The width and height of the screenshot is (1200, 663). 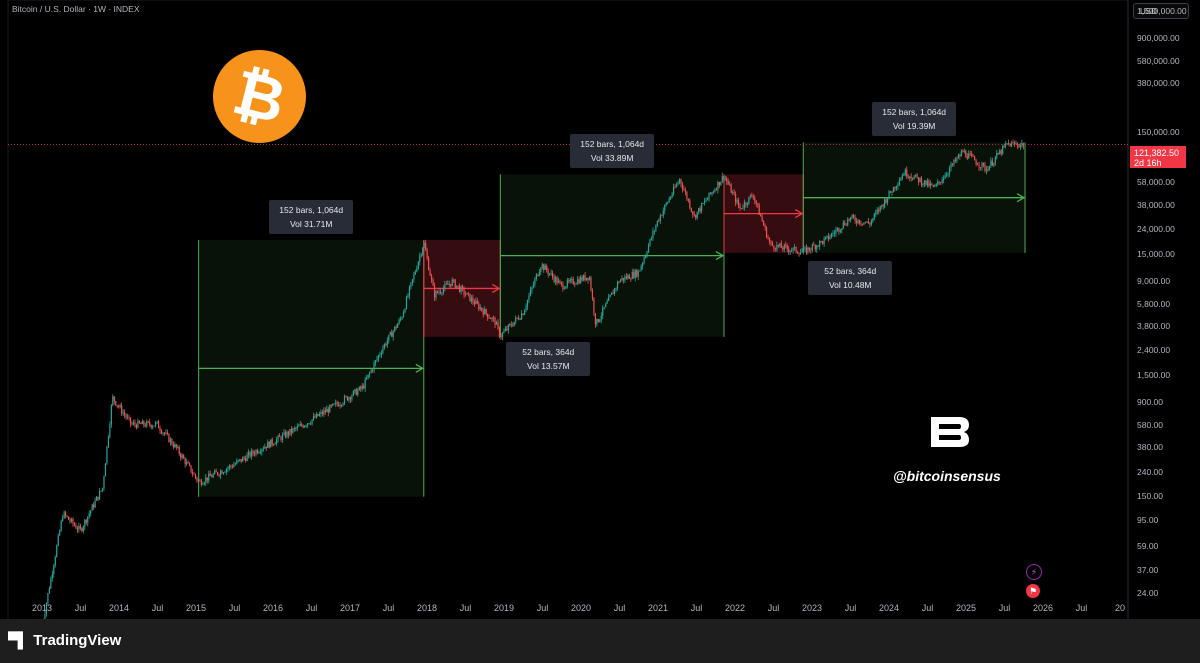 I want to click on y-tick-label: 900,000.00, so click(x=1158, y=37).